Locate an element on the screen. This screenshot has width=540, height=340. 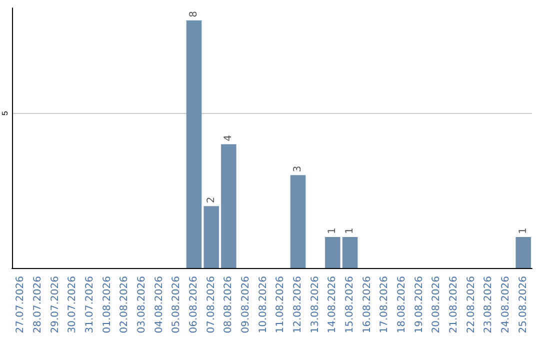
data-label: 8 is located at coordinates (194, 14).